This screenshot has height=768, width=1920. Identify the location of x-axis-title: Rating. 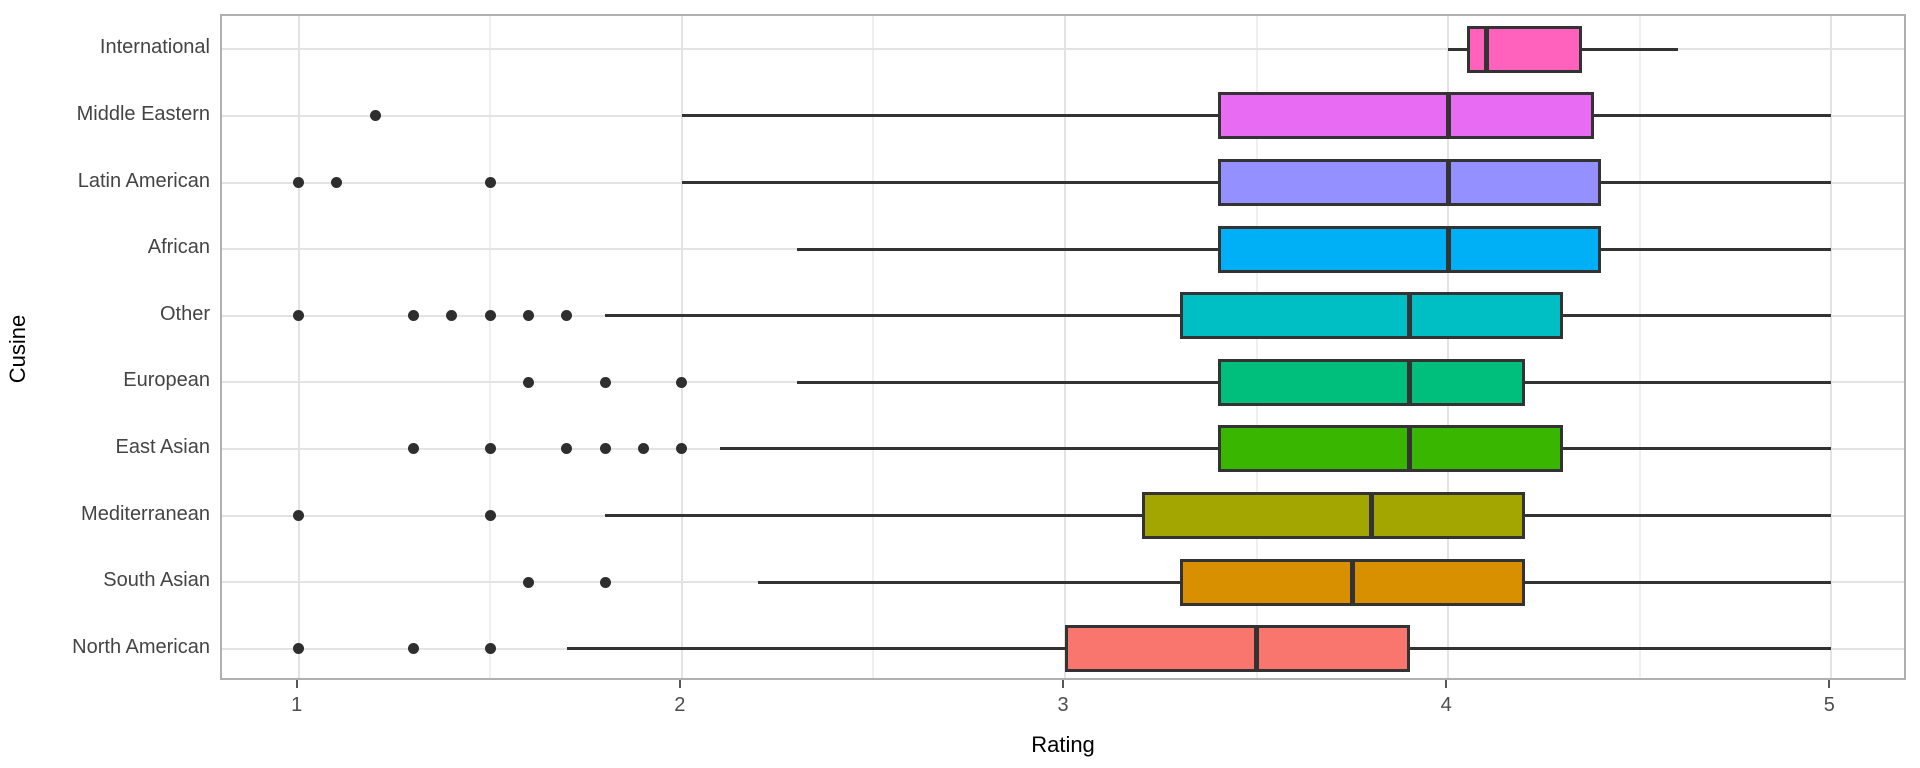
(1063, 744).